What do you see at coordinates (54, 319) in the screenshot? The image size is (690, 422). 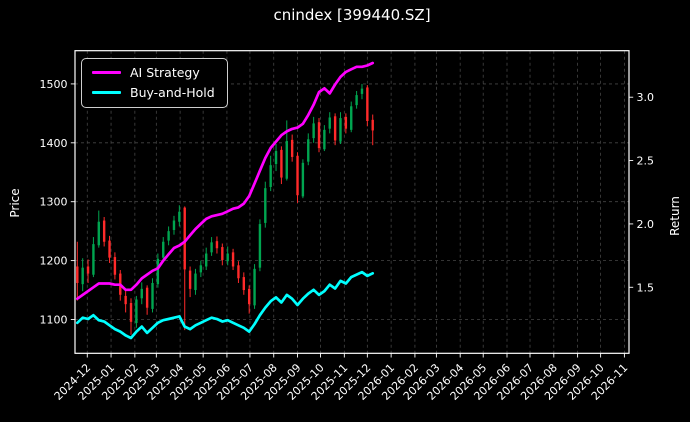 I see `price-tick-label: 1100` at bounding box center [54, 319].